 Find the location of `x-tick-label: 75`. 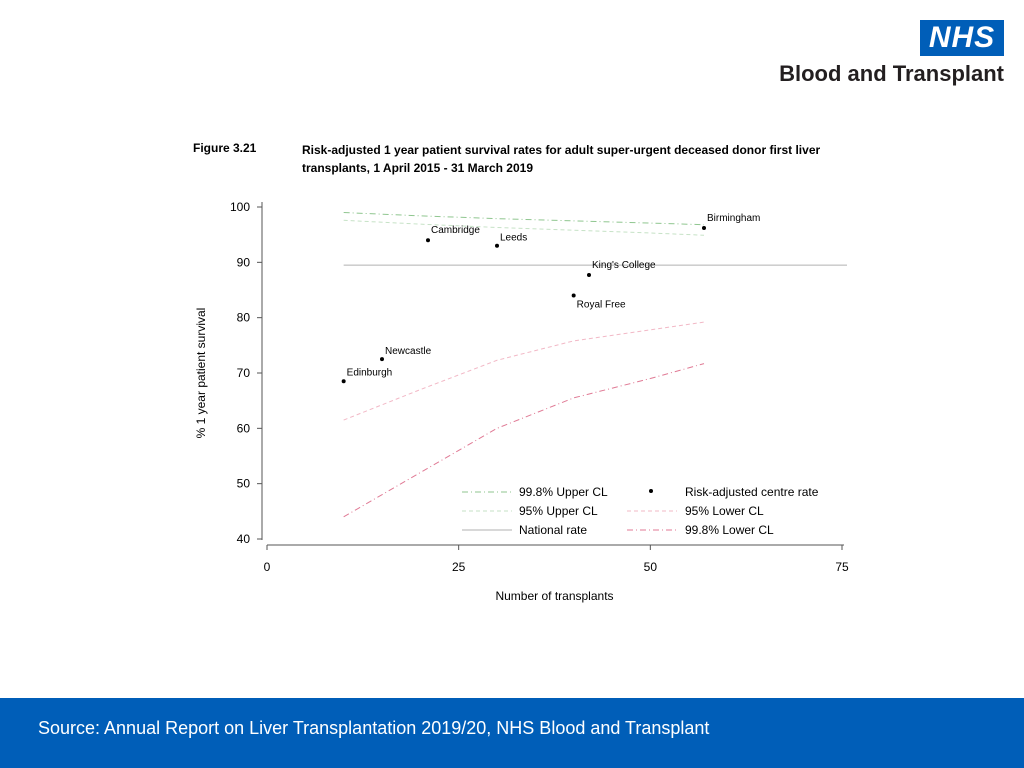

x-tick-label: 75 is located at coordinates (842, 567).